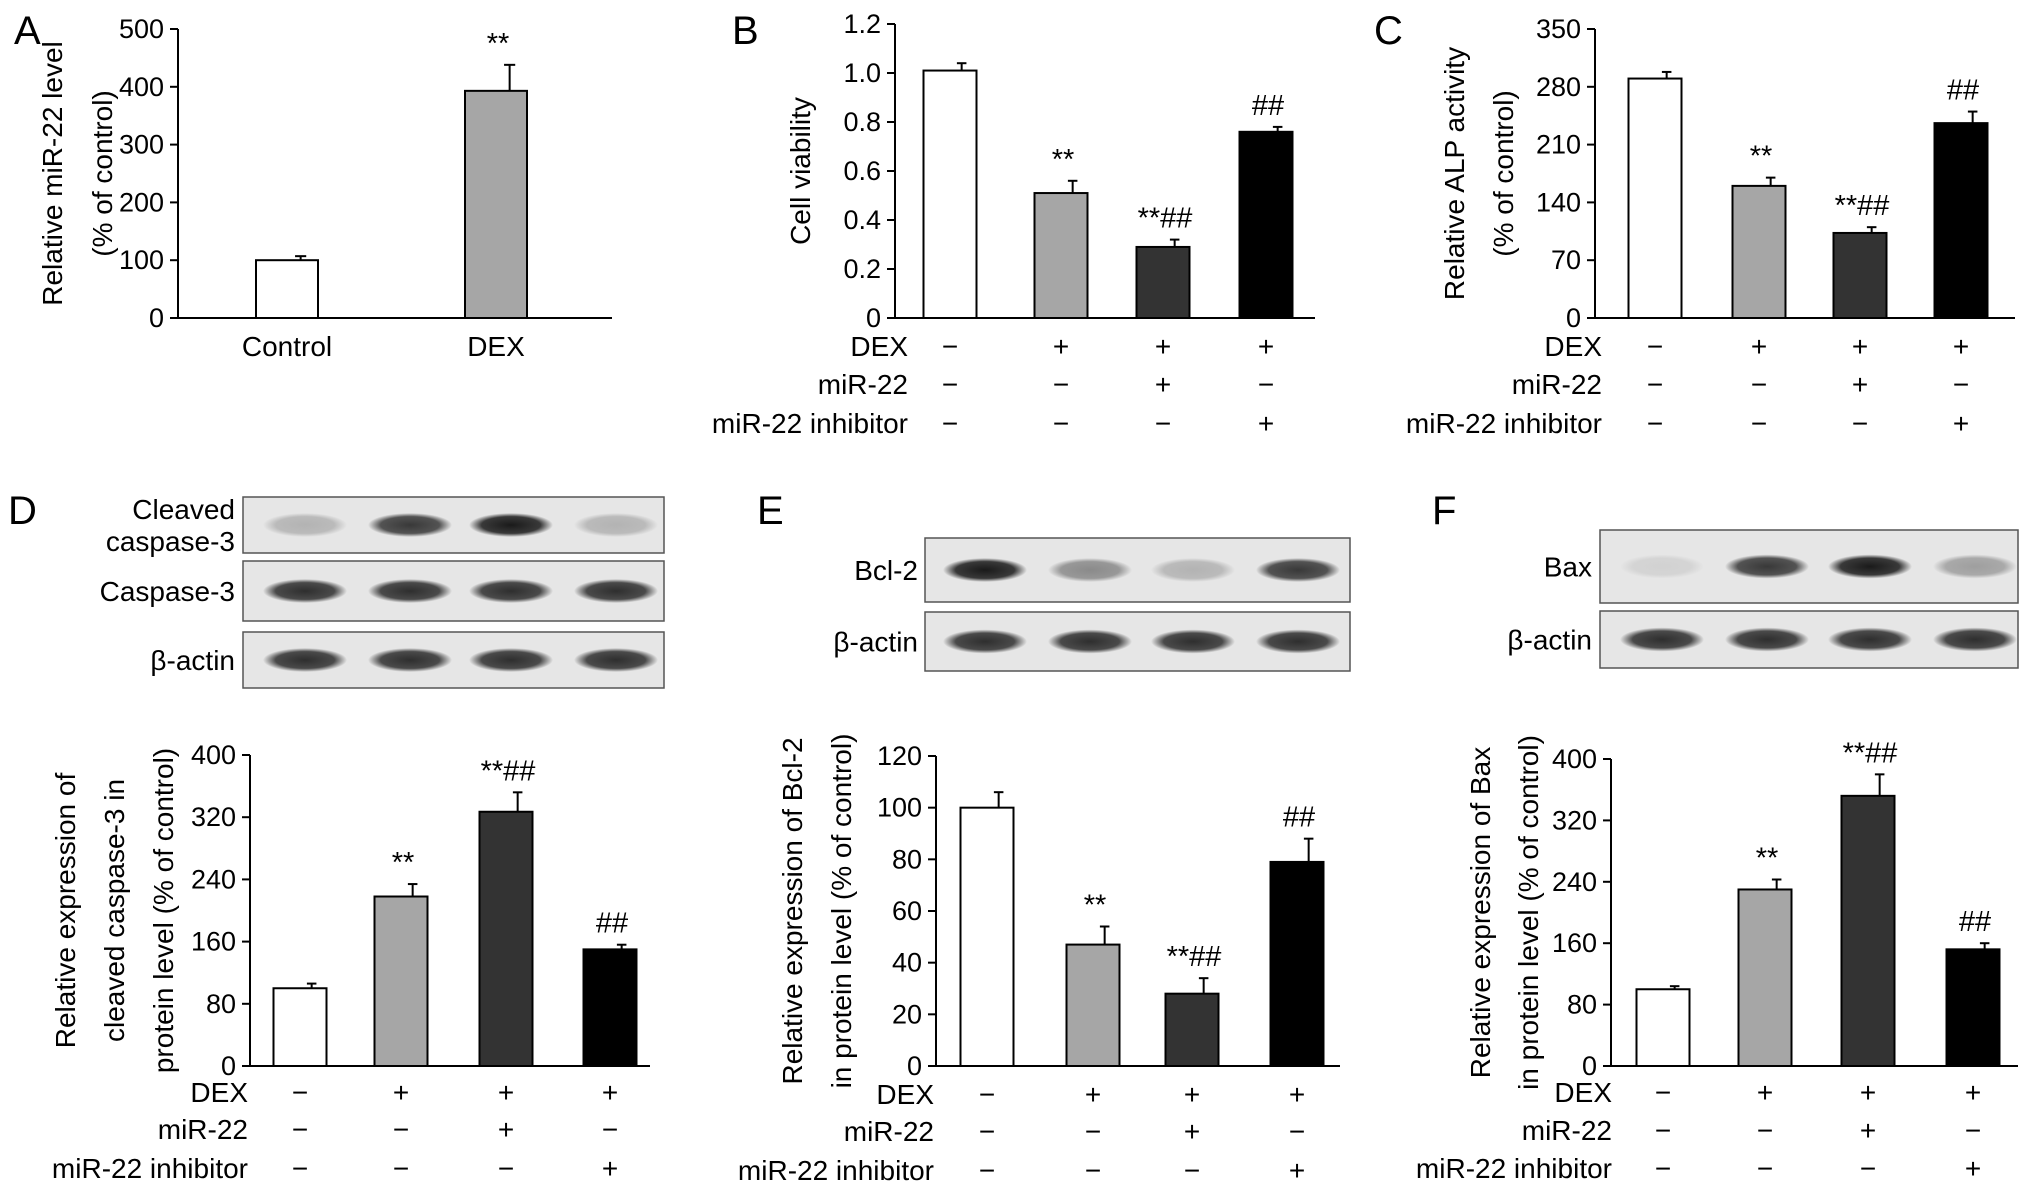  What do you see at coordinates (770, 511) in the screenshot?
I see `panel-letter: E` at bounding box center [770, 511].